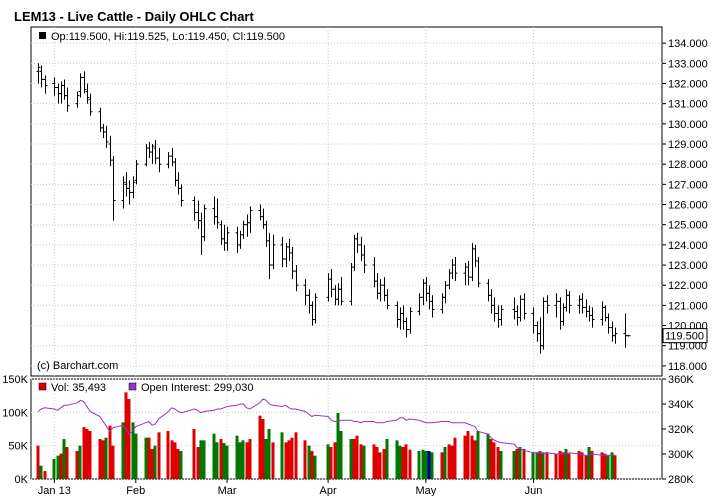  What do you see at coordinates (688, 246) in the screenshot?
I see `price-tick-label: 124.000` at bounding box center [688, 246].